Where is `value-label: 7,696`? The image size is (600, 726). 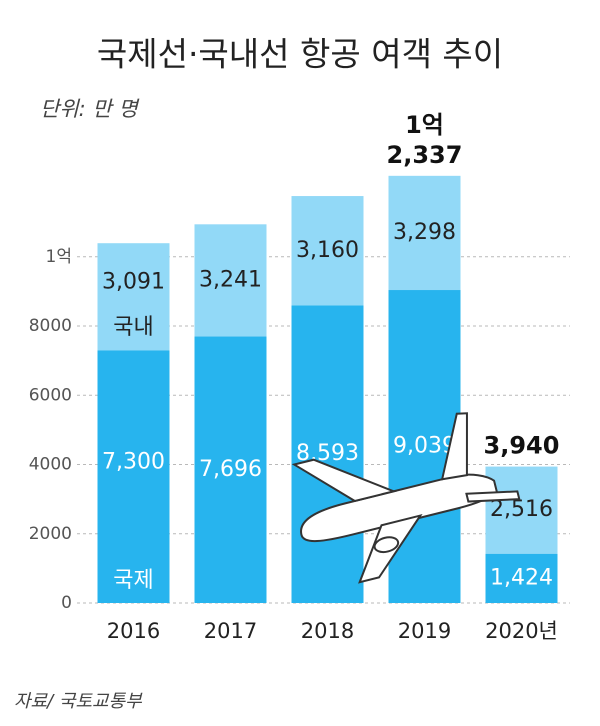 value-label: 7,696 is located at coordinates (230, 469).